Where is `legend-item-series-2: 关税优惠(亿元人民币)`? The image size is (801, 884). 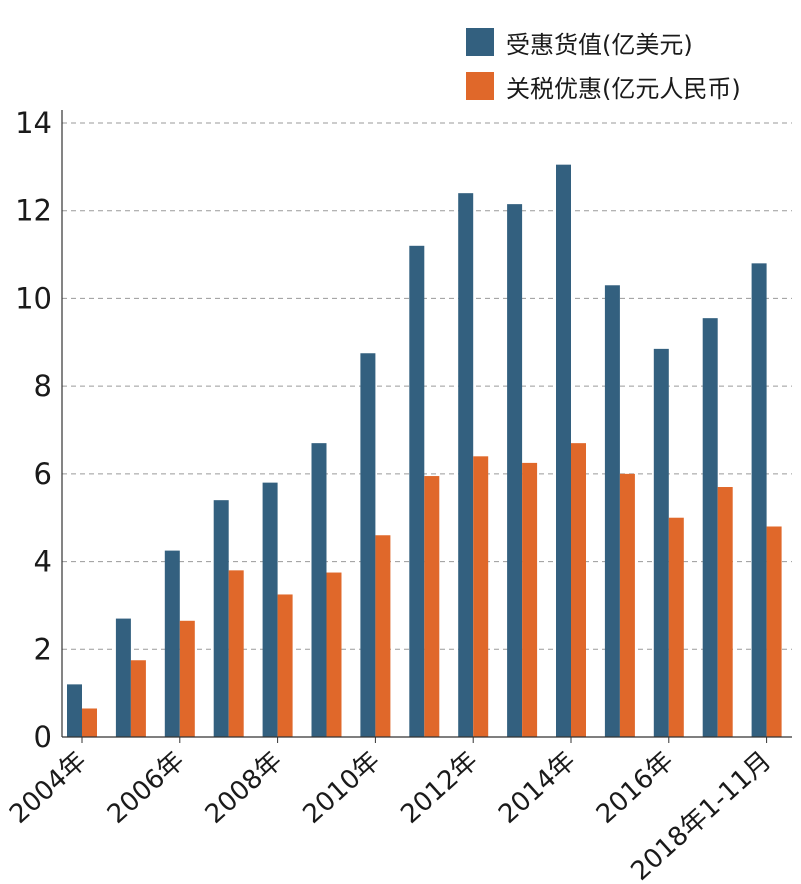
legend-item-series-2: 关税优惠(亿元人民币) is located at coordinates (603, 86).